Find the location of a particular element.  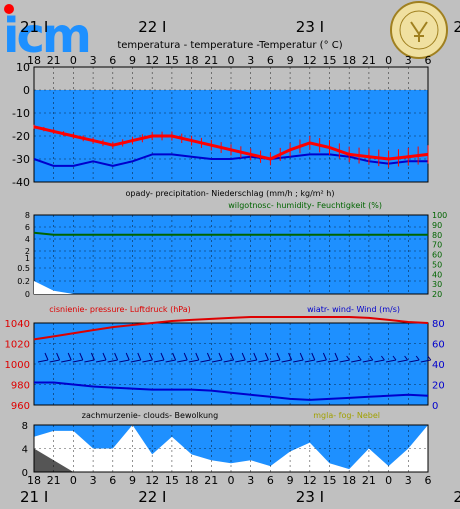

y2-tick-label: 80 is located at coordinates (437, 235).